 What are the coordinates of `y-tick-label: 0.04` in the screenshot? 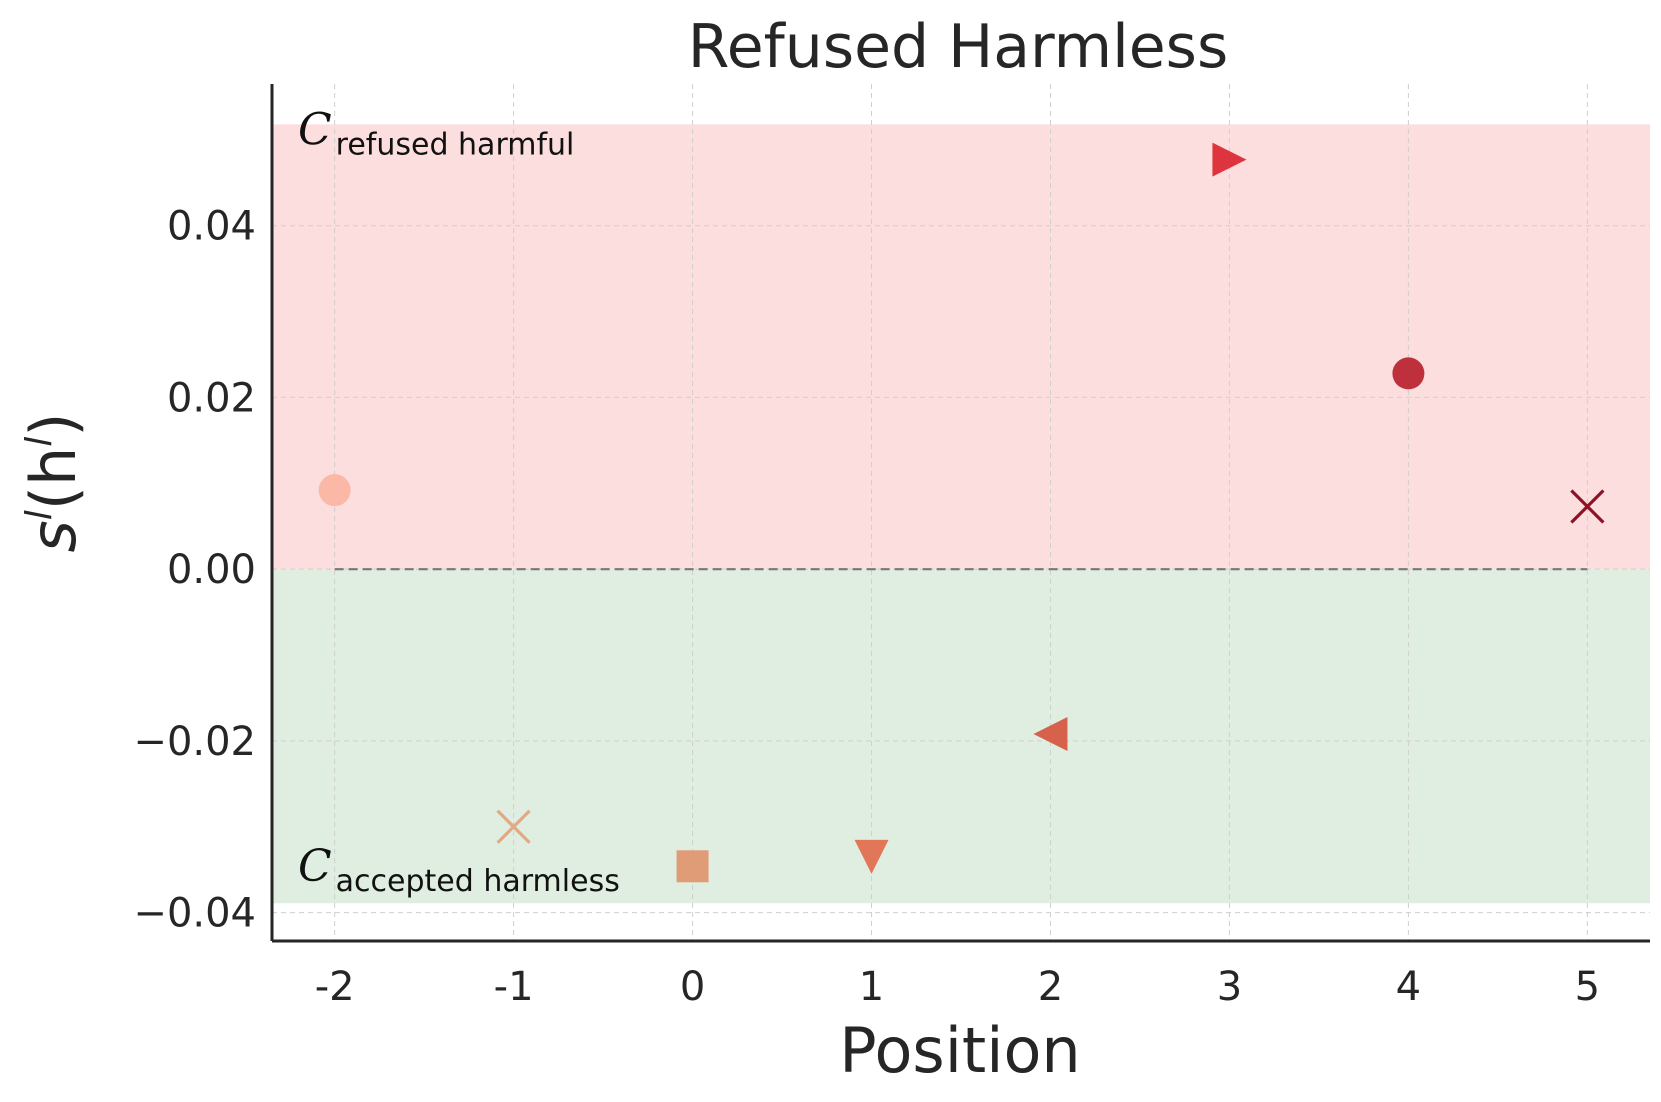 It's located at (211, 227).